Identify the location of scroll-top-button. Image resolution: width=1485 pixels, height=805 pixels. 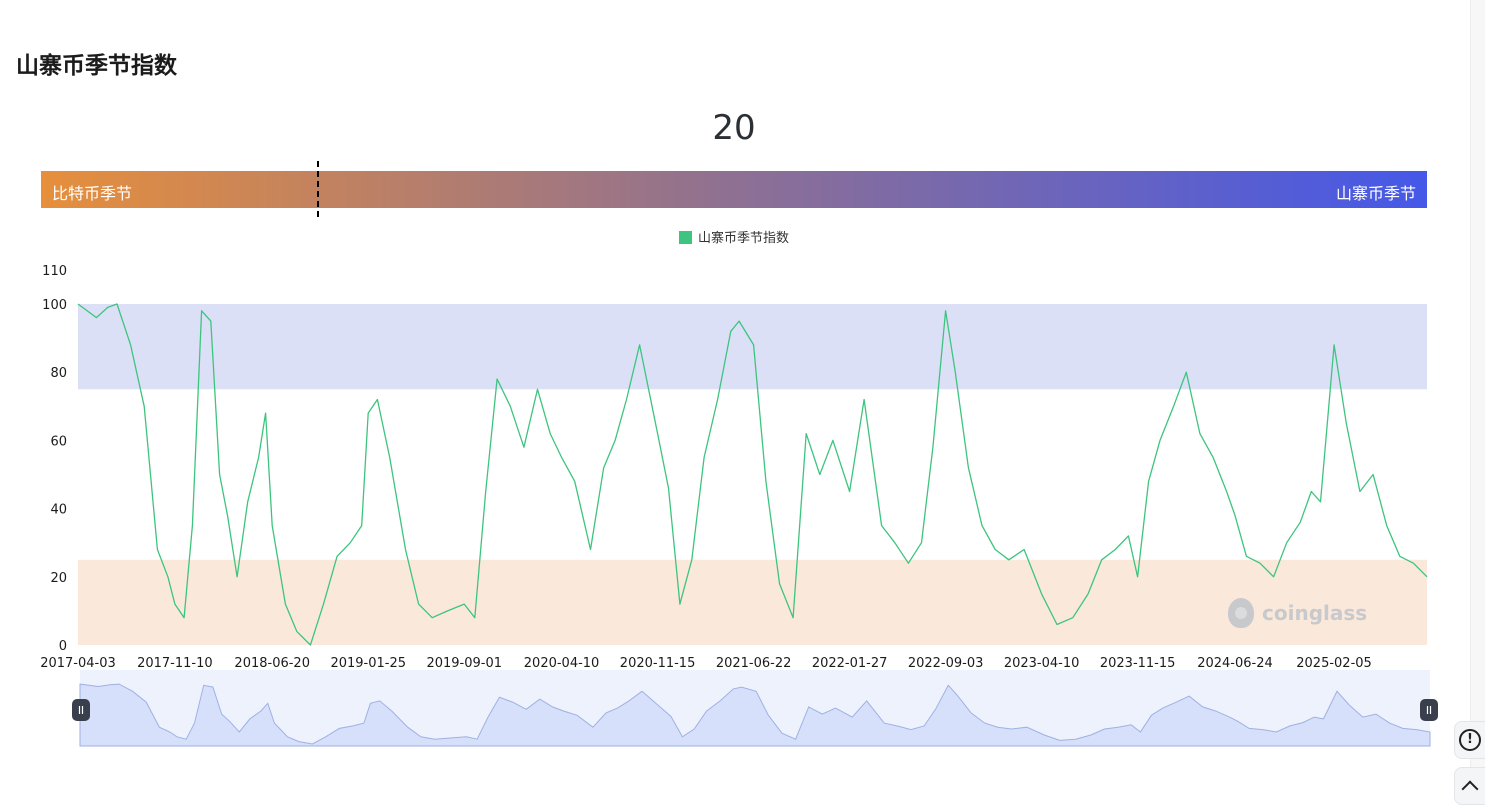
(1469, 786).